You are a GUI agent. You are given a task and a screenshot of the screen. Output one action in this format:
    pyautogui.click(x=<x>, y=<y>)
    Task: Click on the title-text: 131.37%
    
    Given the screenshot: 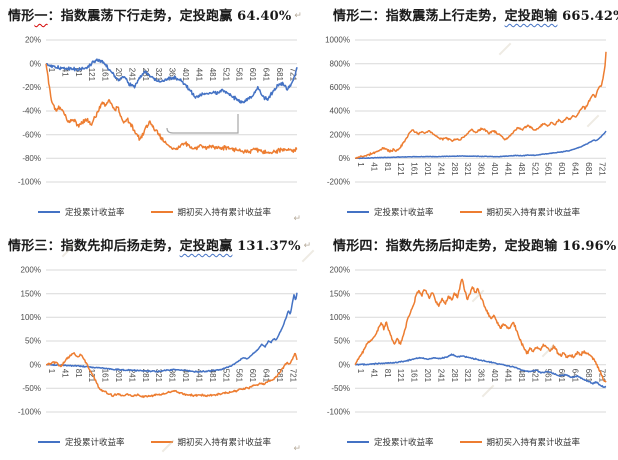 What is the action you would take?
    pyautogui.click(x=266, y=246)
    